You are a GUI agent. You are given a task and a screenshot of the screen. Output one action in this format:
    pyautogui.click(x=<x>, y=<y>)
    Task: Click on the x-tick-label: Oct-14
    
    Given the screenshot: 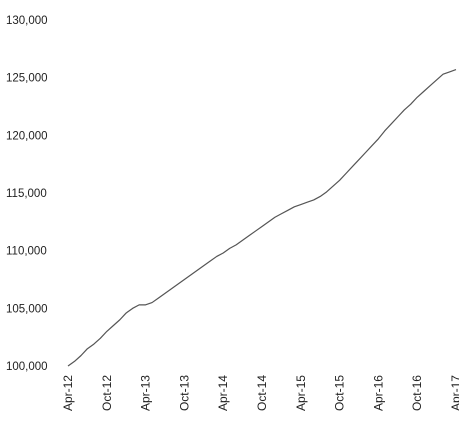 What is the action you would take?
    pyautogui.click(x=262, y=393)
    